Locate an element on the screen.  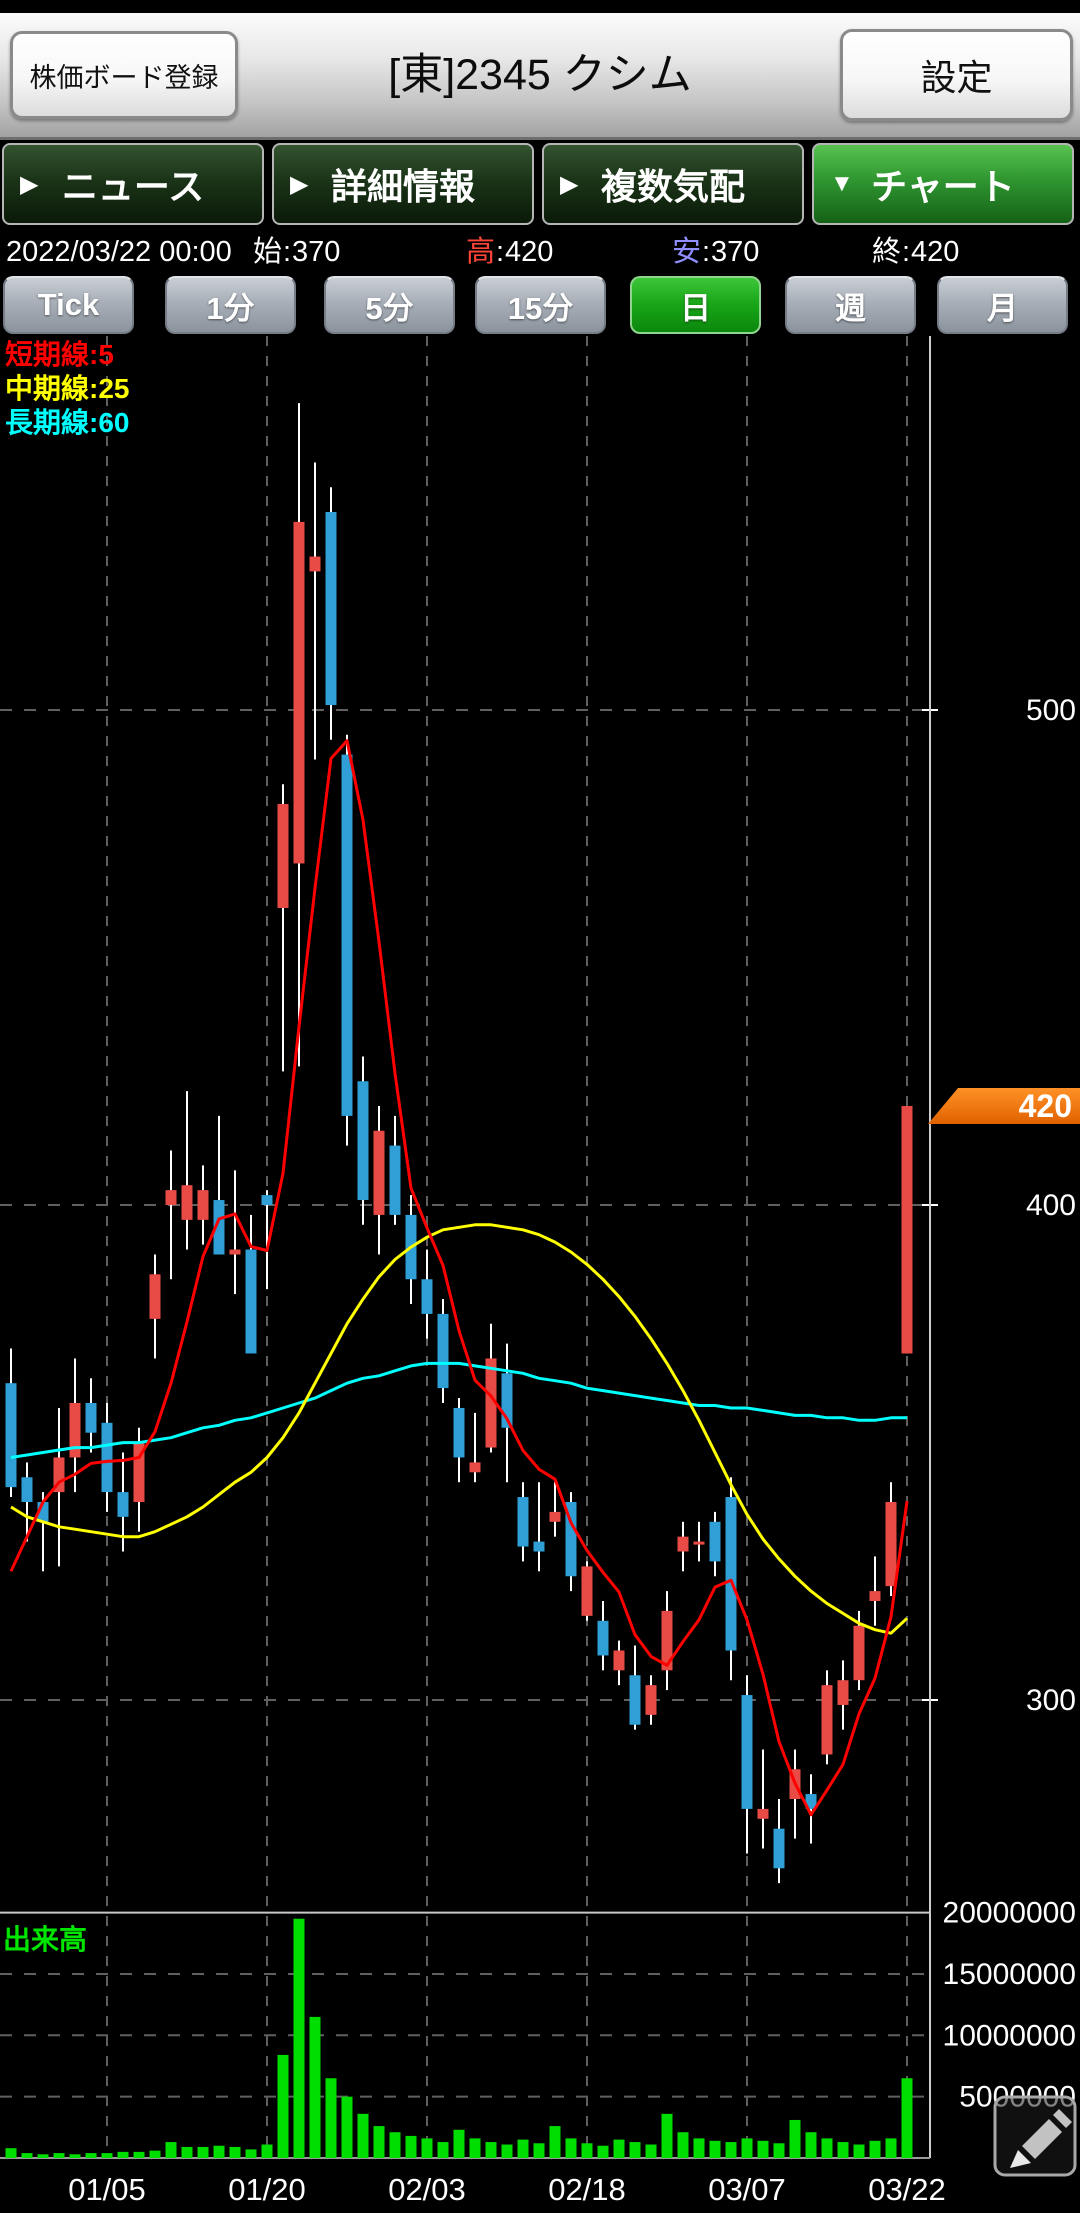
price-axis-label: 400 is located at coordinates (1051, 1205).